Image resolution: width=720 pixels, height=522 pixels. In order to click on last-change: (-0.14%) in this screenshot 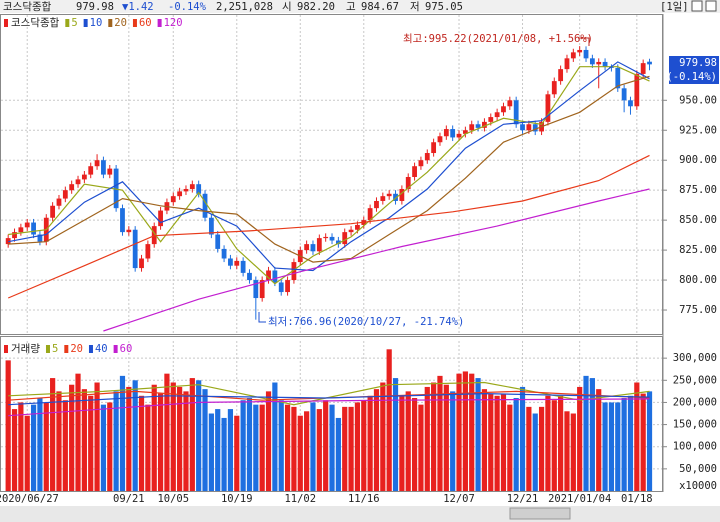, I will do `click(691, 77)`.